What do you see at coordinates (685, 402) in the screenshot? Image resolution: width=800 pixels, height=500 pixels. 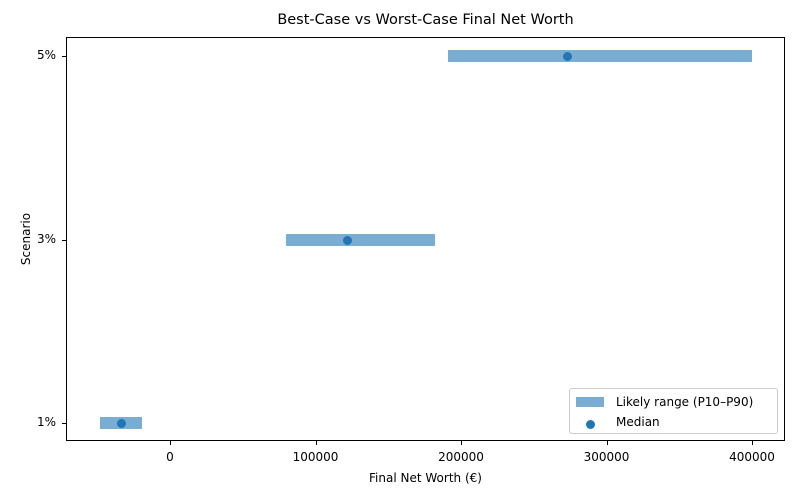 I see `legend-range-label: Likely range (P10–P90)` at bounding box center [685, 402].